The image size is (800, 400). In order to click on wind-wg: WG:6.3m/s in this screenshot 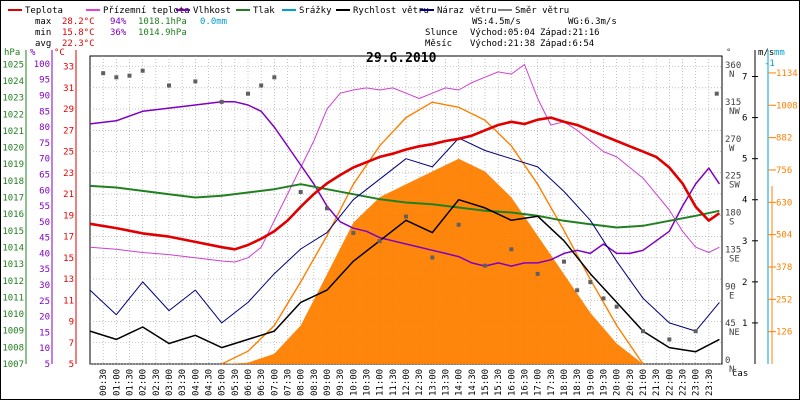, I will do `click(592, 22)`.